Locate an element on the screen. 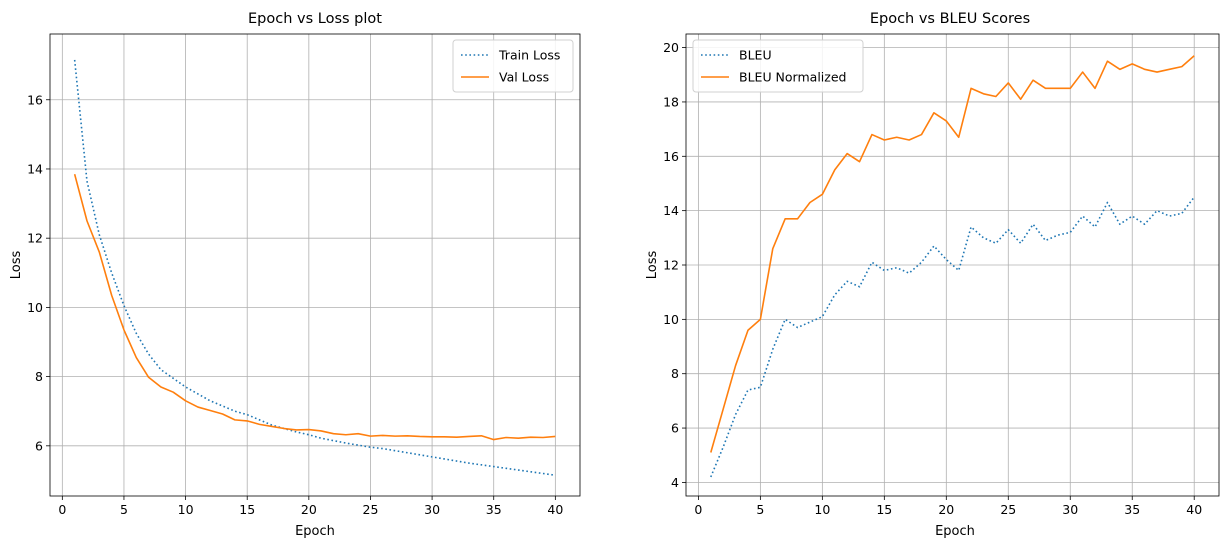 The image size is (1229, 547). loss-chart-title: Epoch vs Loss plot is located at coordinates (315, 19).